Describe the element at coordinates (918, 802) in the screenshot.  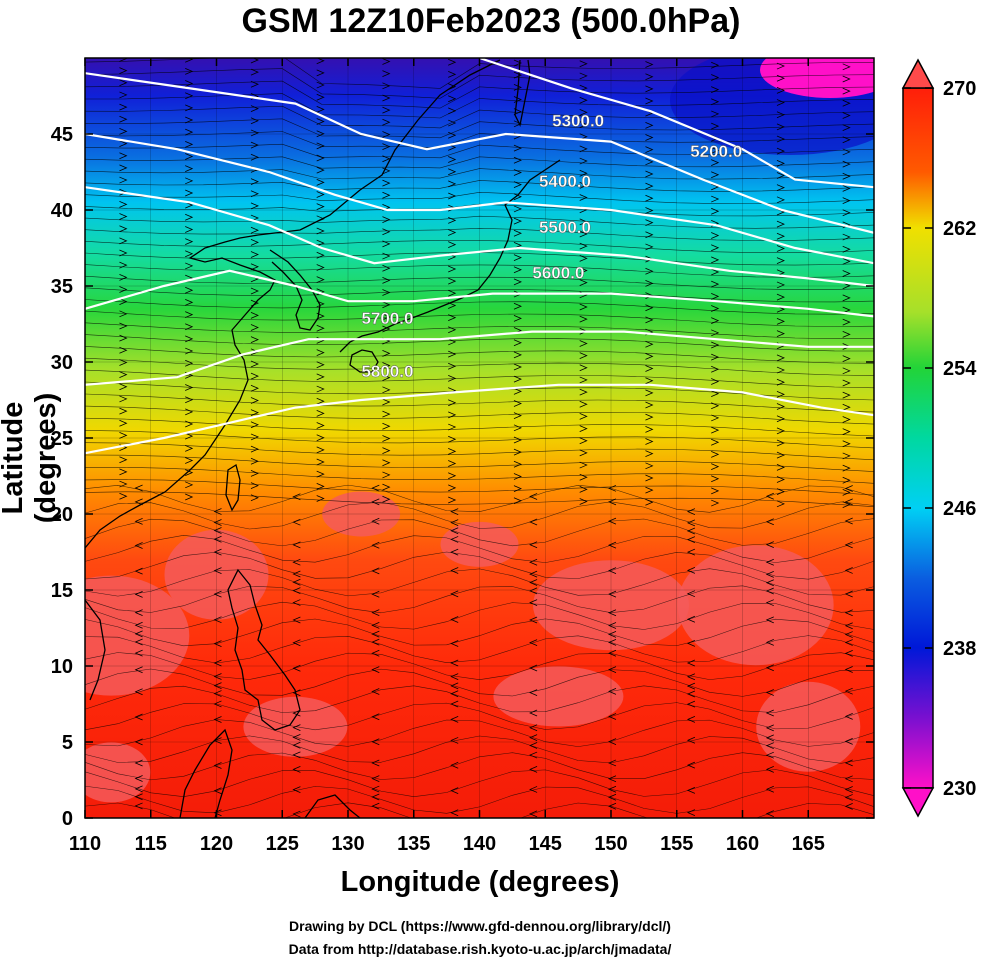
I see `colorbar-bottom-arrow` at that location.